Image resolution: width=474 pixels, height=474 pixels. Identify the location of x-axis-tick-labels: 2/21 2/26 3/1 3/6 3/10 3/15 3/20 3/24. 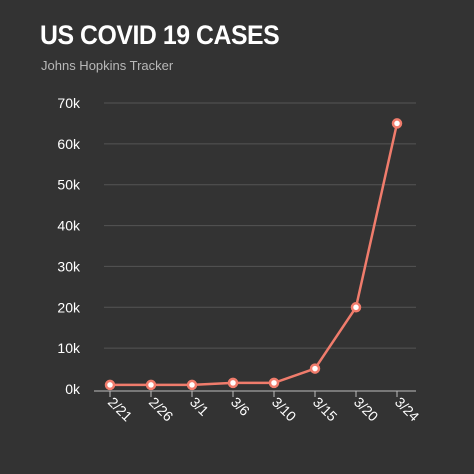
(264, 409).